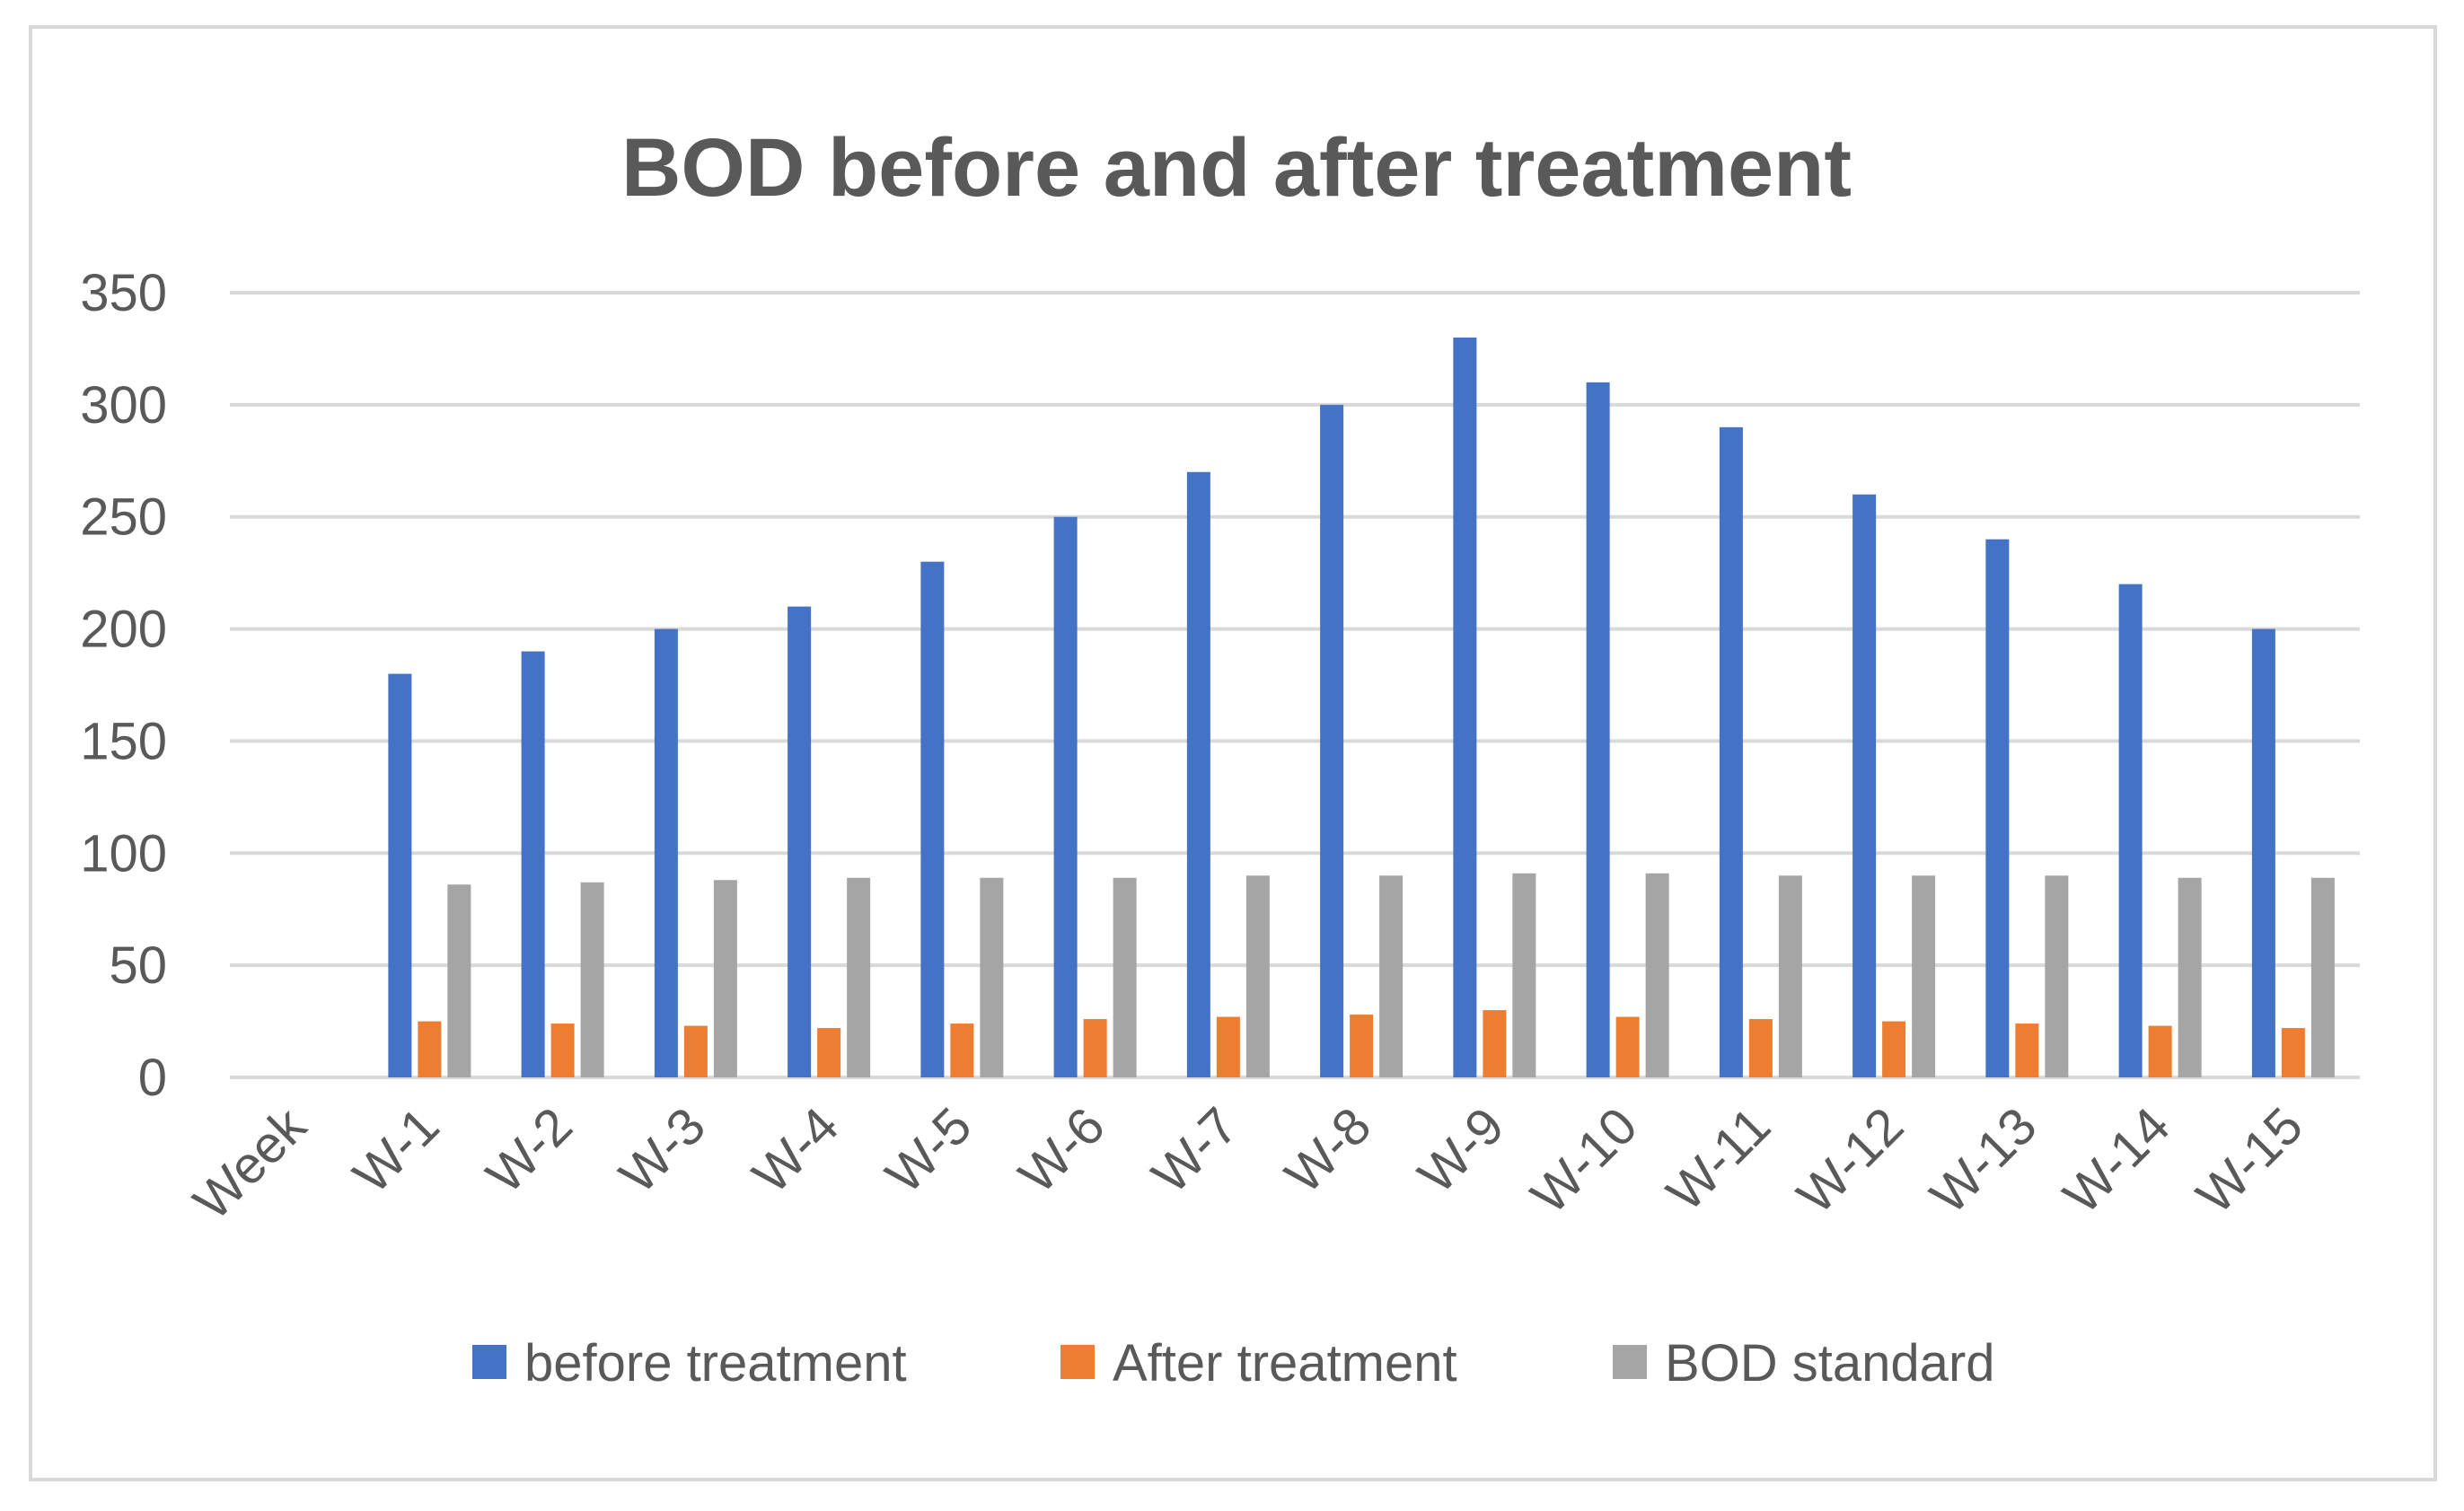 The height and width of the screenshot is (1511, 2464). What do you see at coordinates (123, 853) in the screenshot?
I see `y-tick-label-100: 100` at bounding box center [123, 853].